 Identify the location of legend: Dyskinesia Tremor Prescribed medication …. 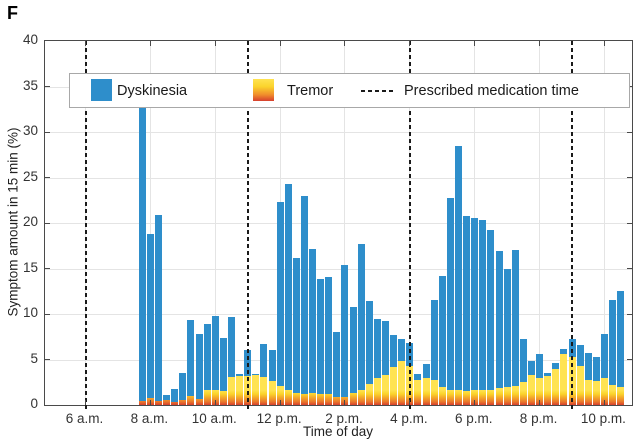
(349, 90).